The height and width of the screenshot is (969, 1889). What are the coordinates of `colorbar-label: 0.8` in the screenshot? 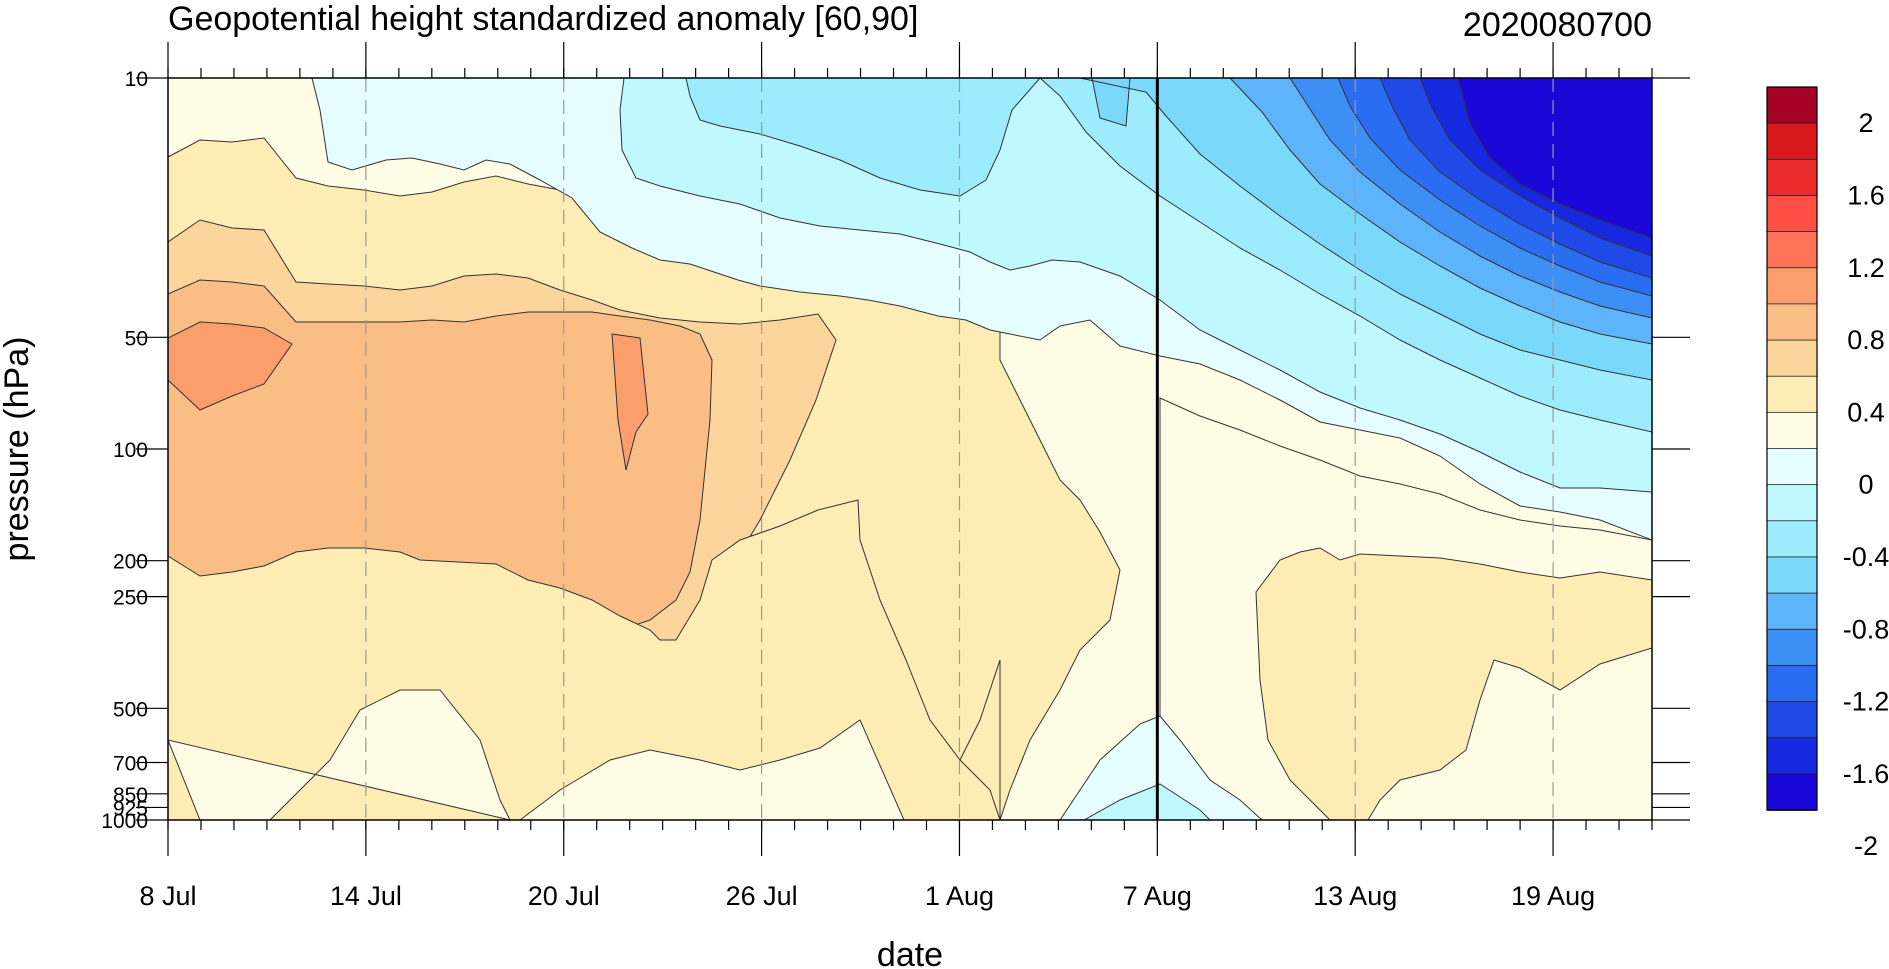 It's located at (1866, 340).